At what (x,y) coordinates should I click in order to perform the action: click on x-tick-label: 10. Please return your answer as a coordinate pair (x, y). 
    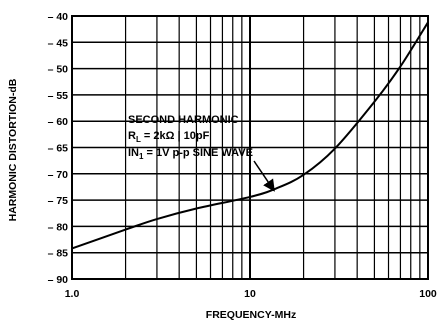
    Looking at the image, I should click on (250, 294).